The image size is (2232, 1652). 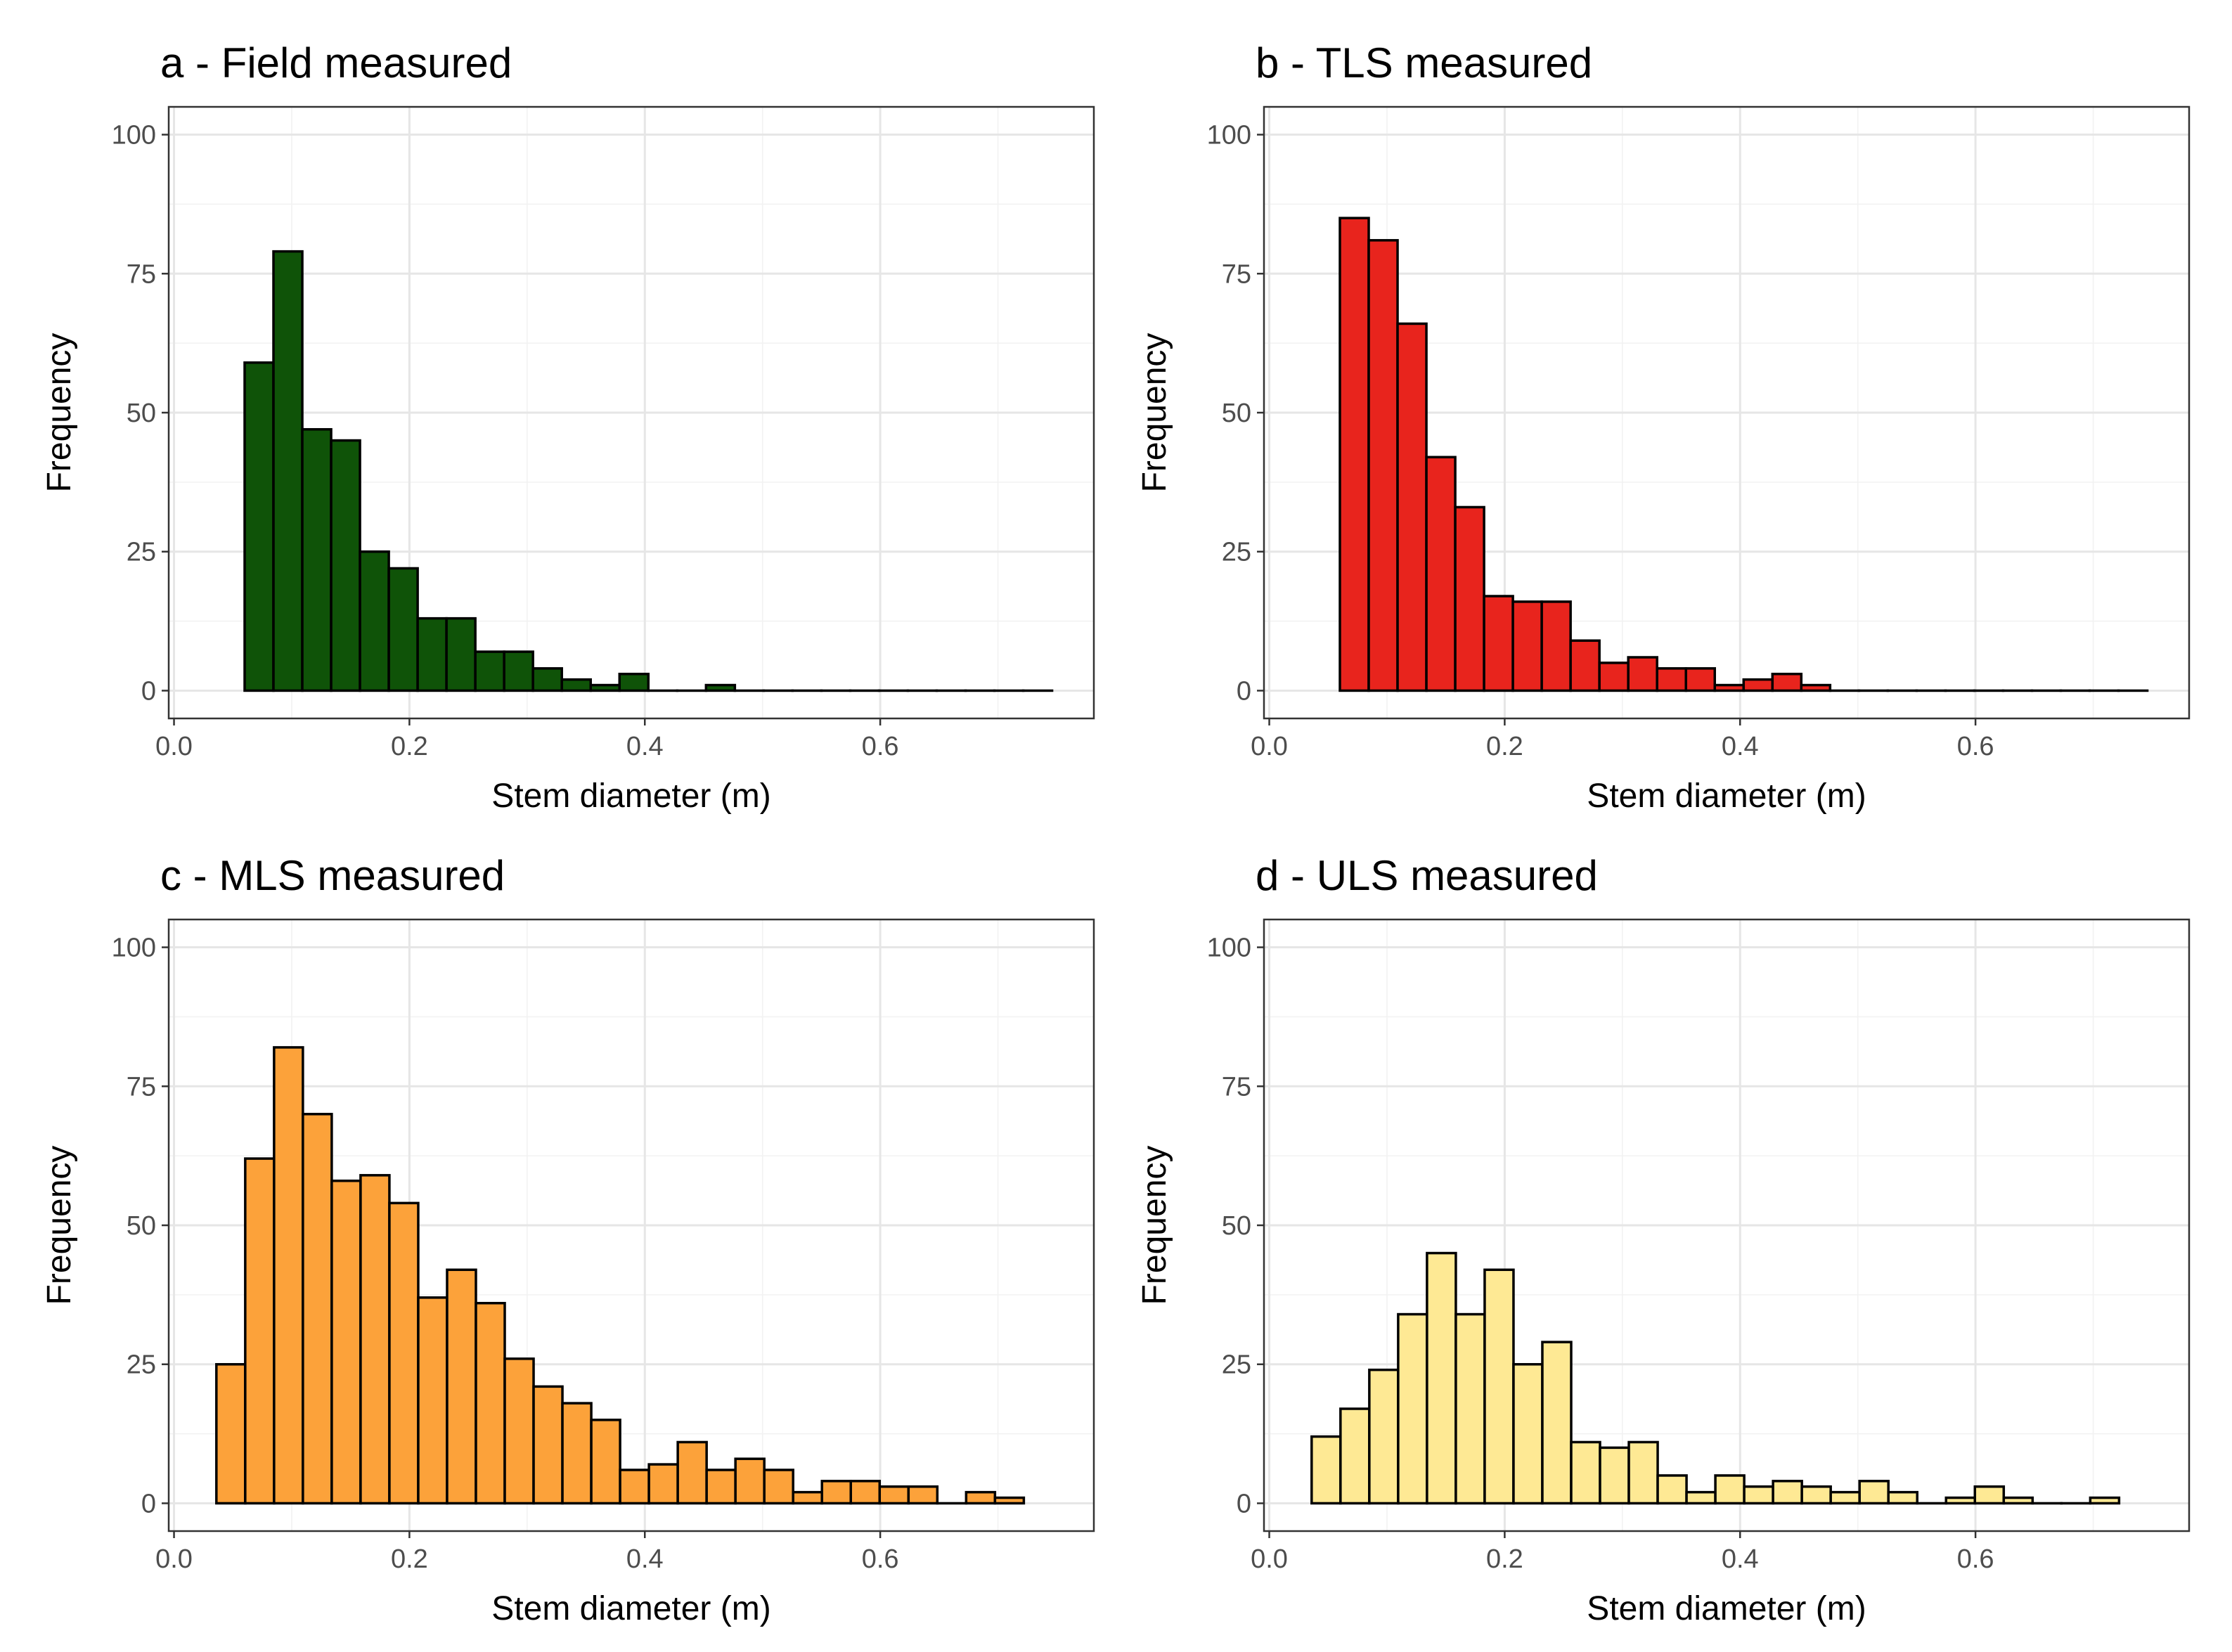 What do you see at coordinates (336, 62) in the screenshot?
I see `panel-title-a: a - Field measured` at bounding box center [336, 62].